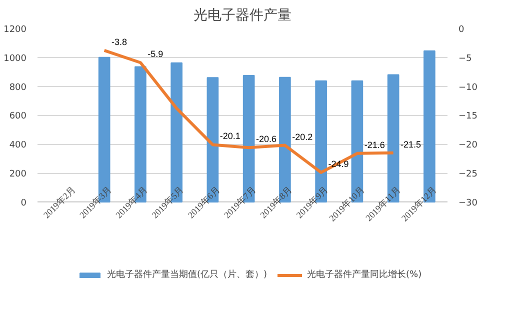 This screenshot has width=512, height=319. What do you see at coordinates (364, 274) in the screenshot?
I see `legend-label: 光电子器件产量同比增长(%)` at bounding box center [364, 274].